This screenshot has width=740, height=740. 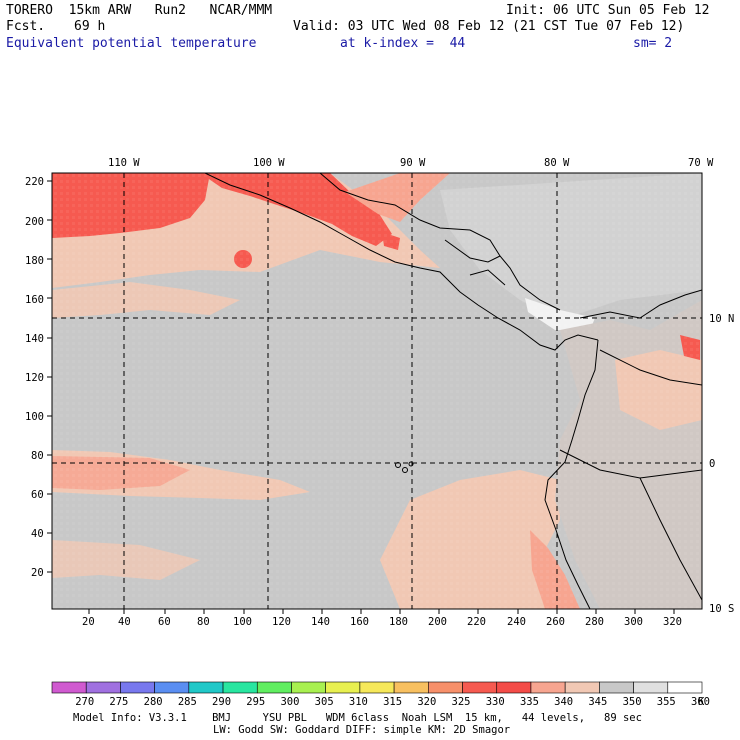 What do you see at coordinates (413, 163) in the screenshot?
I see `lon-label-90w: 90 W` at bounding box center [413, 163].